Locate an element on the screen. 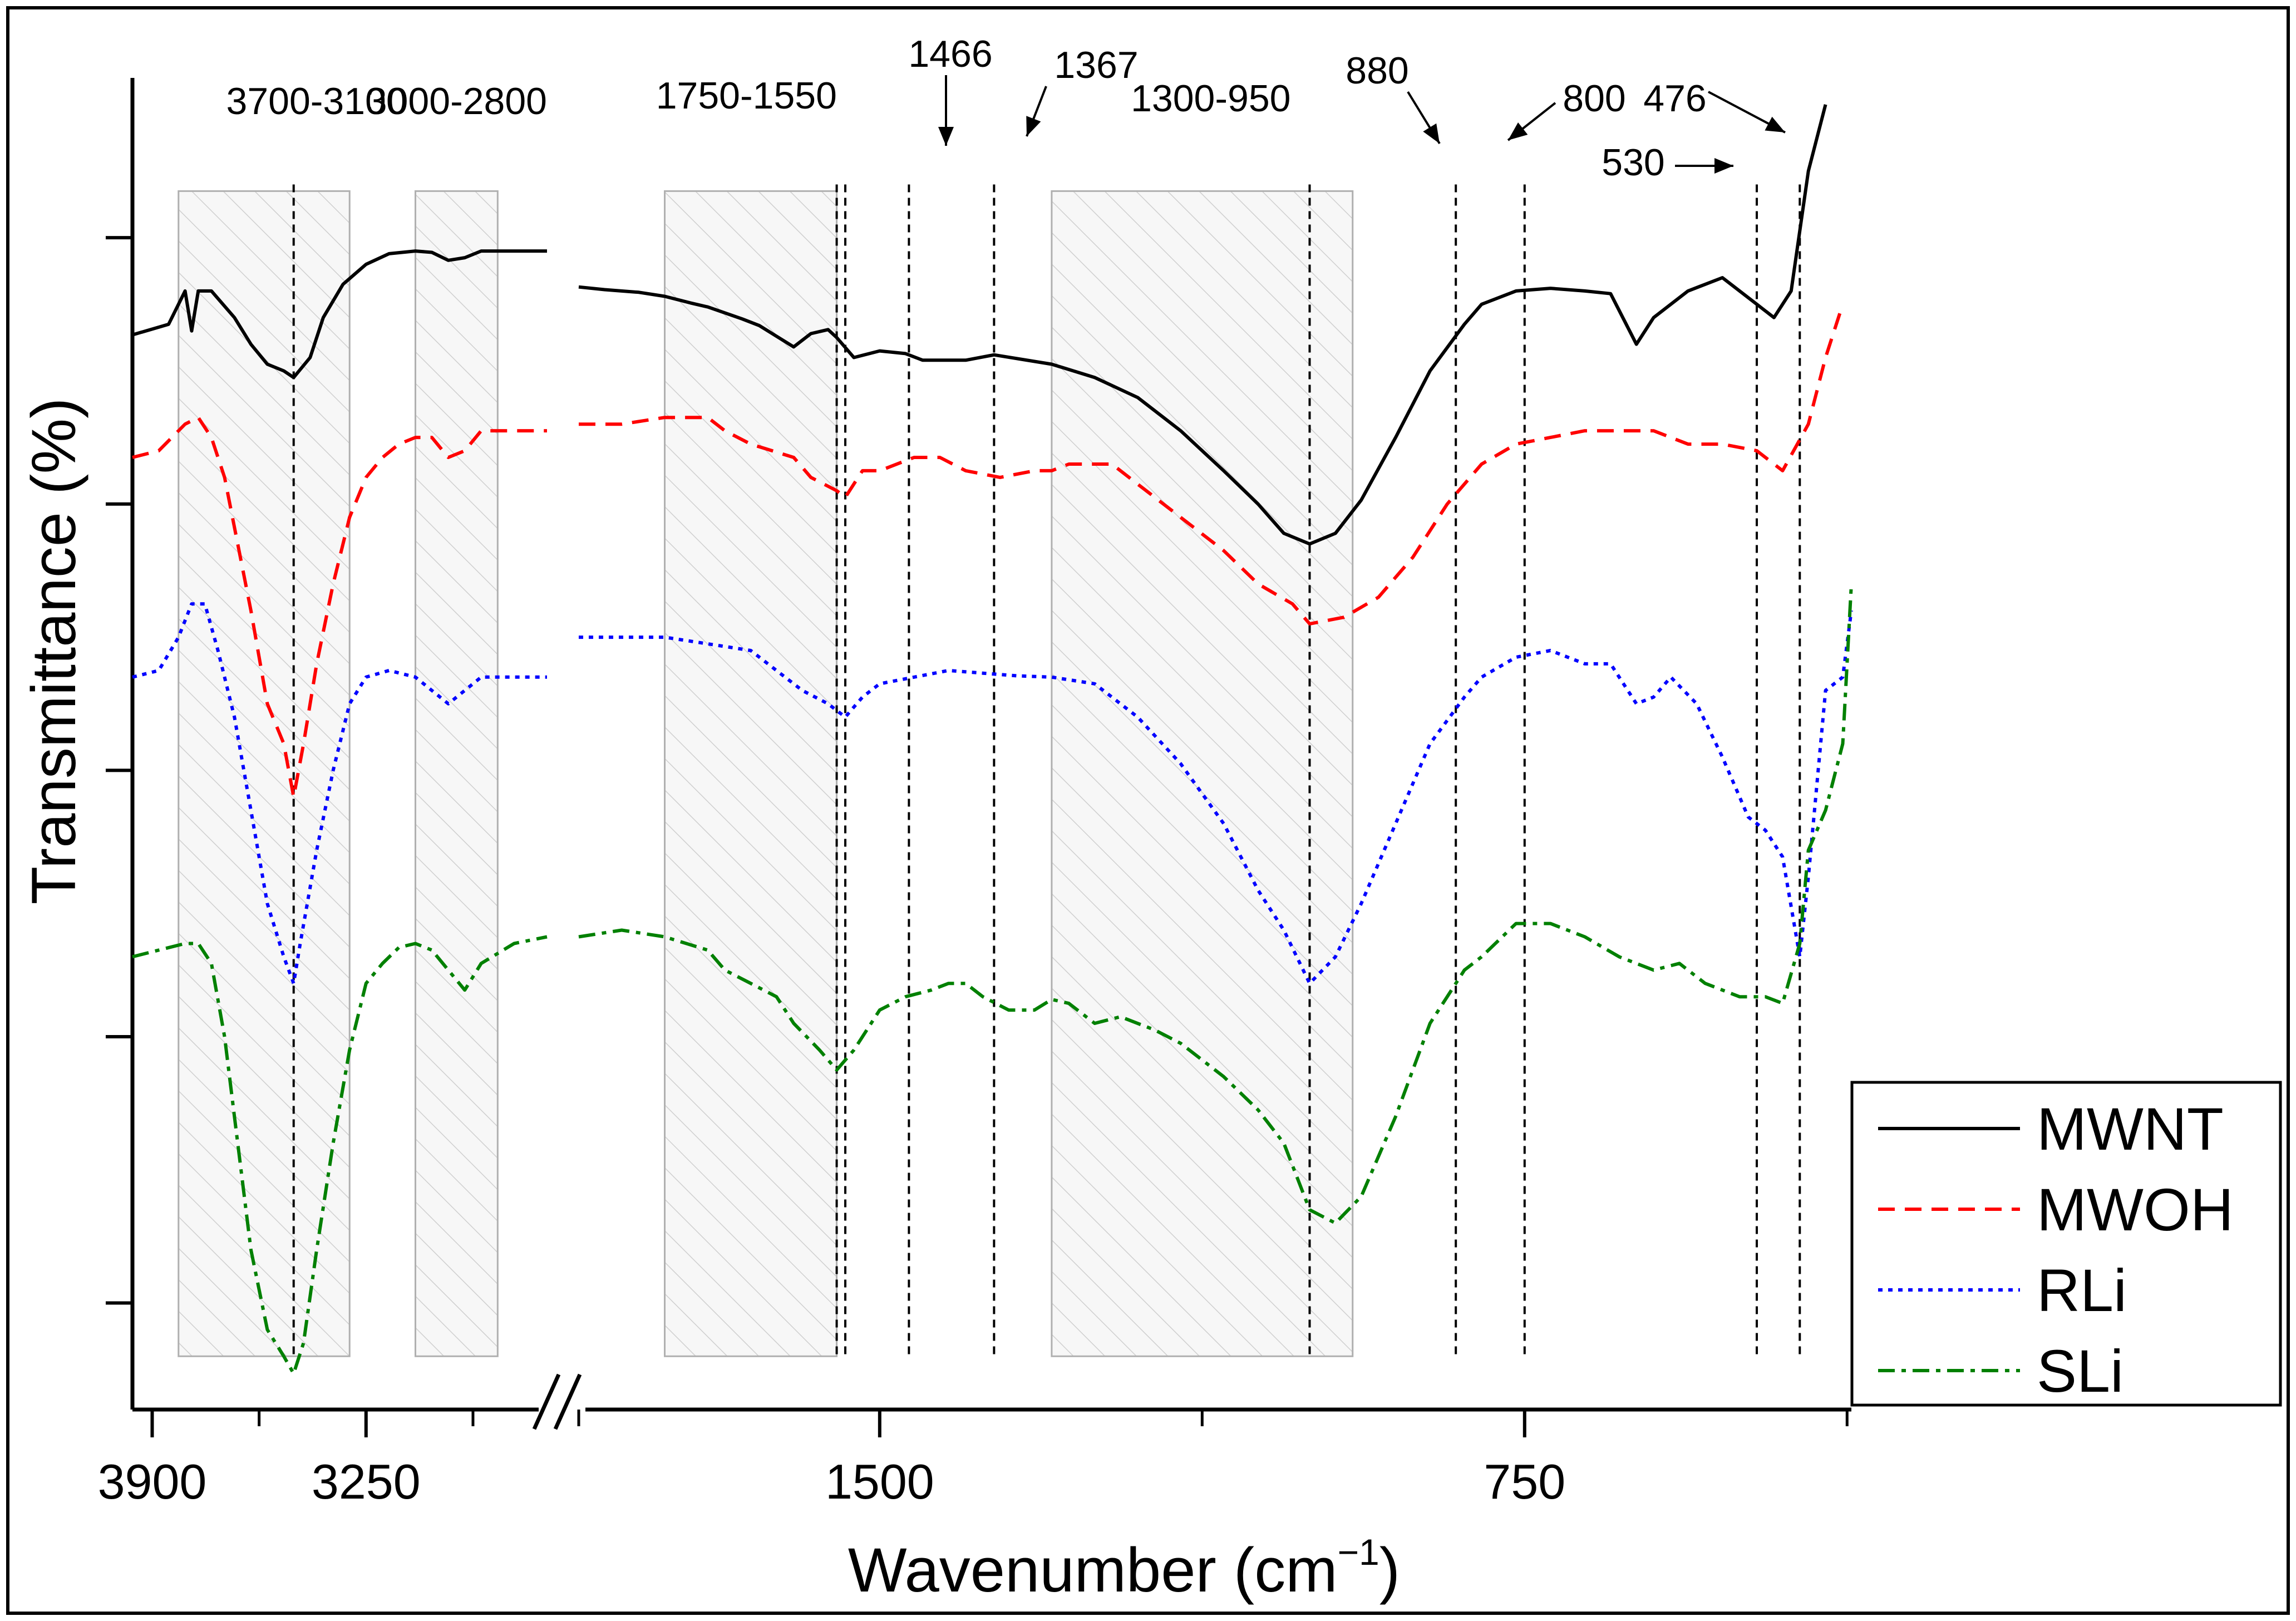  y-axis-label: Transmittance (%) is located at coordinates (53, 652).